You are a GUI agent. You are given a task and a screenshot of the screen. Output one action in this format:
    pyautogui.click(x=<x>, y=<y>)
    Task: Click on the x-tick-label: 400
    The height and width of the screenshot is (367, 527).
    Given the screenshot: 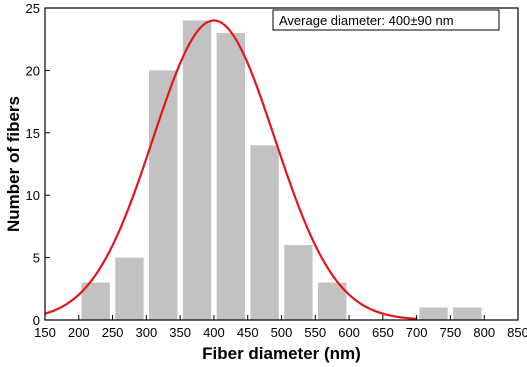 What is the action you would take?
    pyautogui.click(x=214, y=332)
    